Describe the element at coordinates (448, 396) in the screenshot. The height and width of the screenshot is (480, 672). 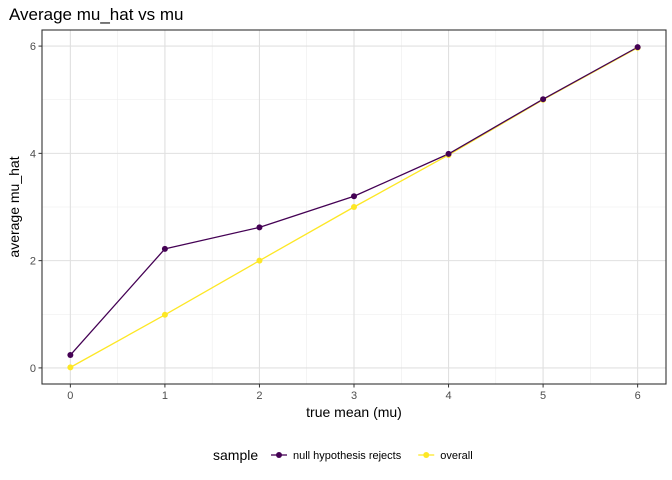
I see `x-tick-label: 4` at that location.